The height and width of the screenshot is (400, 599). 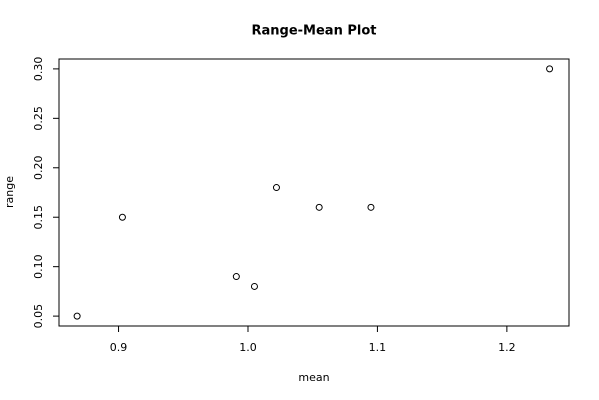 What do you see at coordinates (38, 69) in the screenshot?
I see `y-tick-label: 0.30` at bounding box center [38, 69].